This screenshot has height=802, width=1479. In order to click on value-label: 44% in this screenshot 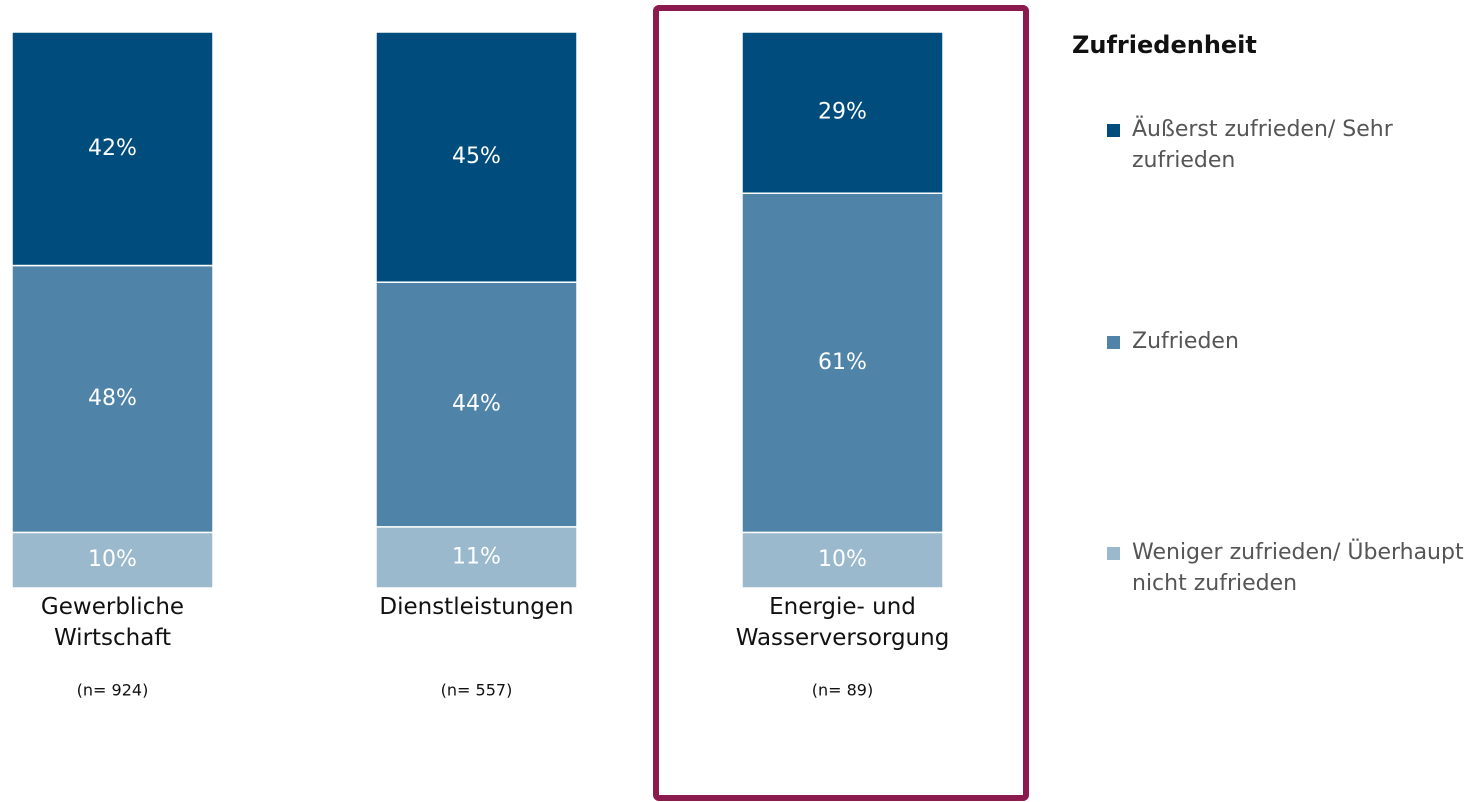, I will do `click(476, 404)`.